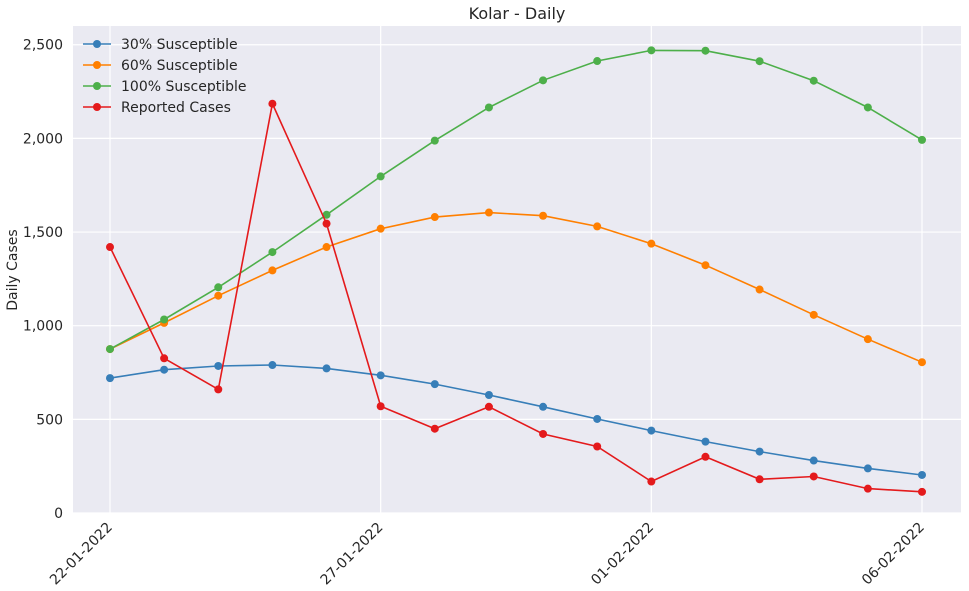  Describe the element at coordinates (179, 66) in the screenshot. I see `legend-label: 60% Susceptible` at that location.